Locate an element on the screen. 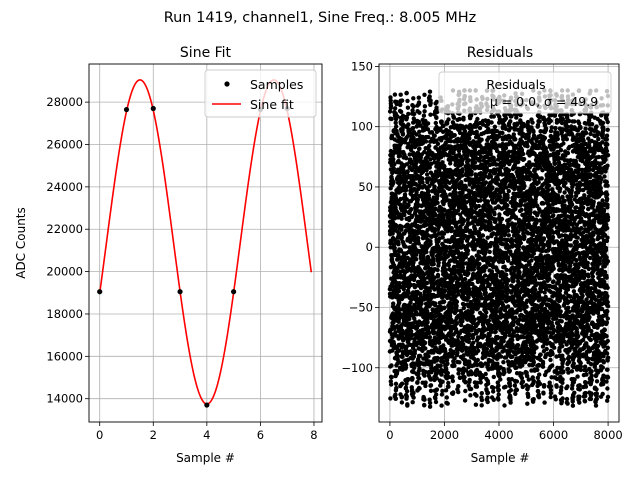 The width and height of the screenshot is (640, 480). sine-fit-ylabel: ADC Counts is located at coordinates (21, 243).